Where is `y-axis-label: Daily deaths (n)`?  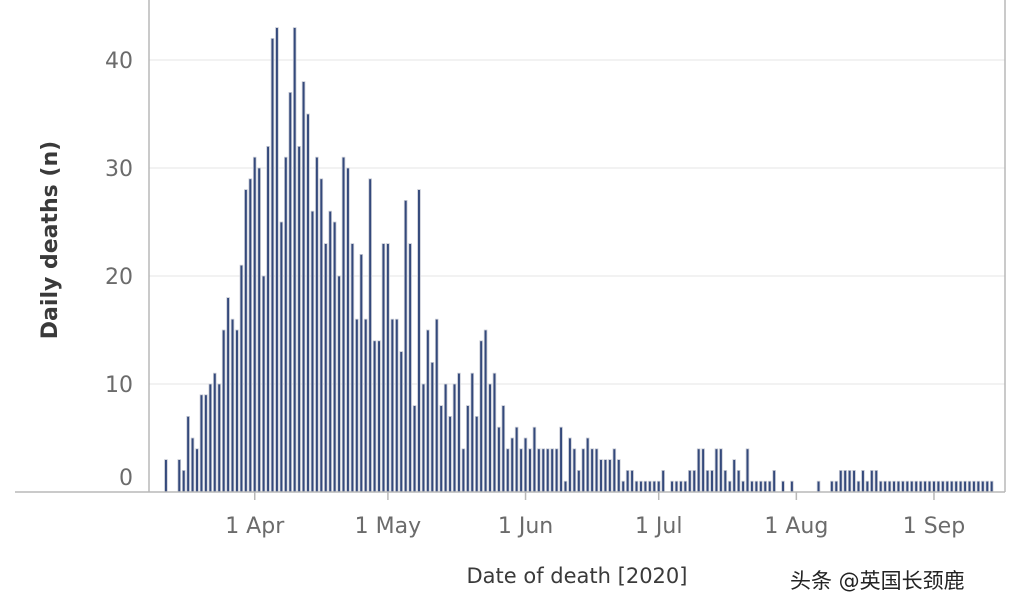 y-axis-label: Daily deaths (n) is located at coordinates (50, 240).